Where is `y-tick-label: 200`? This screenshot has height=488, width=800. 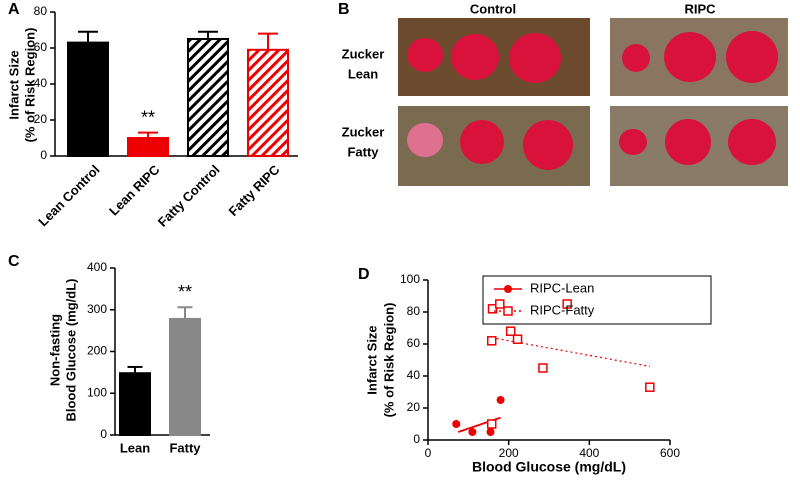
y-tick-label: 200 is located at coordinates (97, 351).